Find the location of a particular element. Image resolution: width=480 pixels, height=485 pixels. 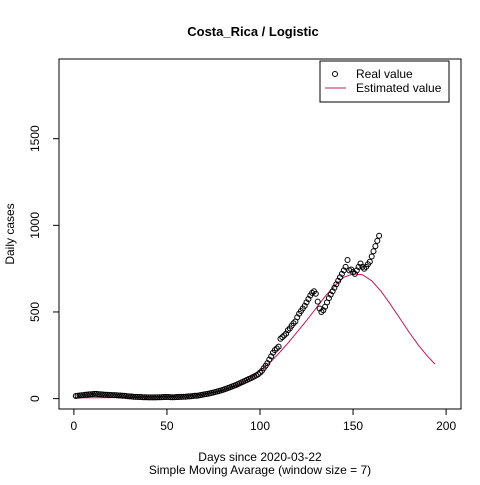

x-axis-label: Days since 2020-03-22 is located at coordinates (260, 457).